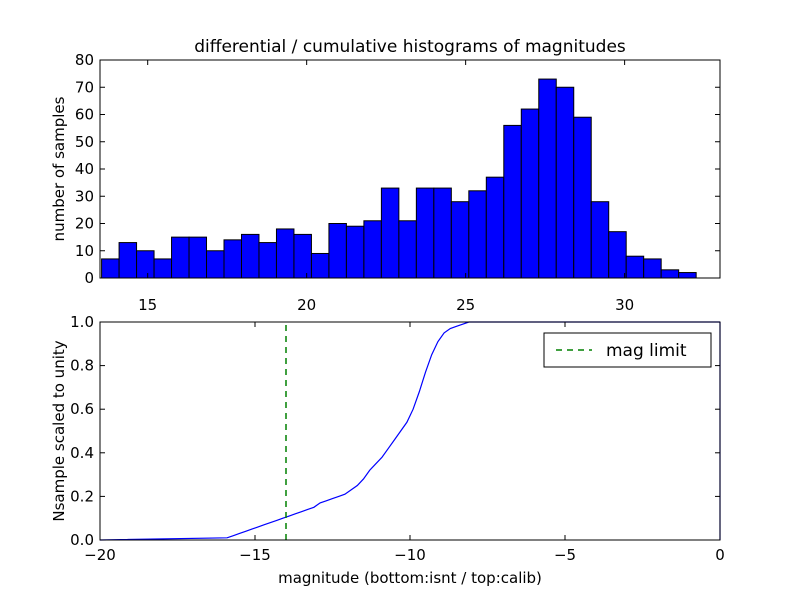 Image resolution: width=800 pixels, height=600 pixels. Describe the element at coordinates (84, 196) in the screenshot. I see `top-y-tick-label: 30` at that location.